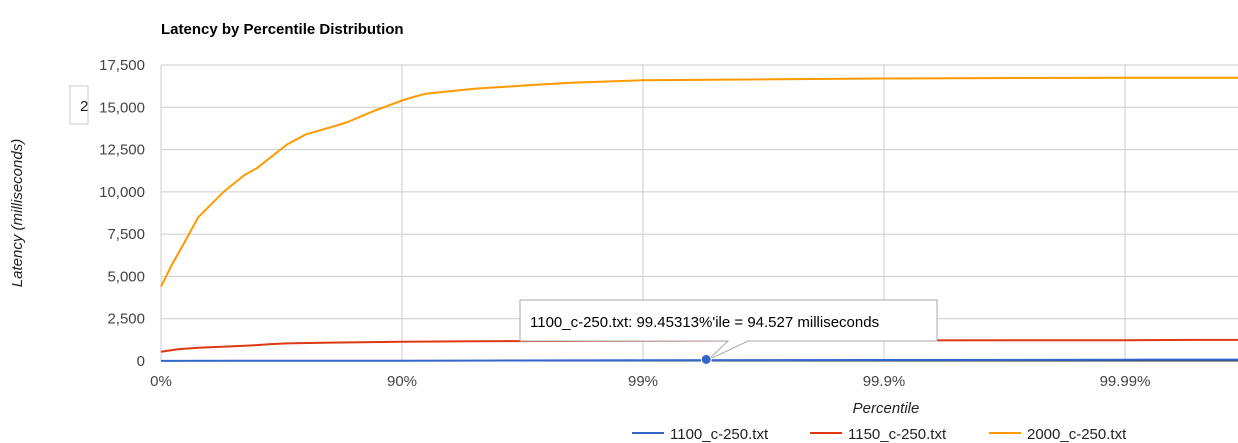  What do you see at coordinates (126, 319) in the screenshot?
I see `y-tick-label: 2,500` at bounding box center [126, 319].